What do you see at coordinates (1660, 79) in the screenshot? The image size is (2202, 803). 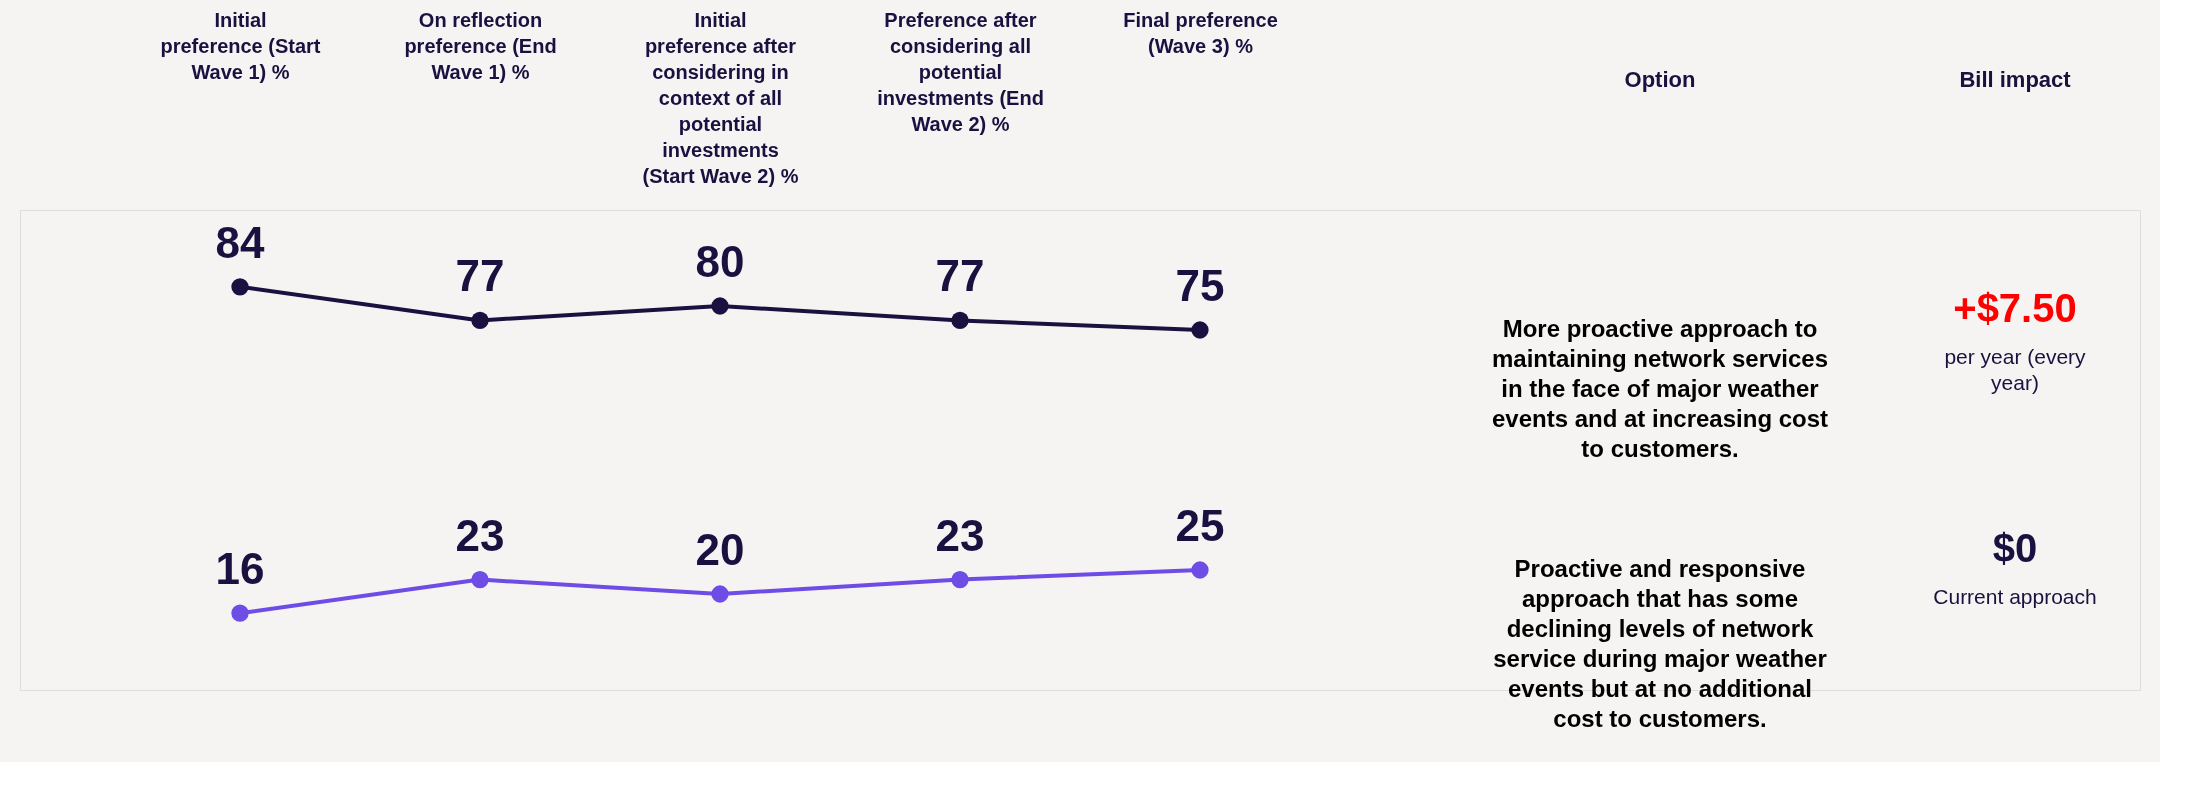 I see `text: Option` at bounding box center [1660, 79].